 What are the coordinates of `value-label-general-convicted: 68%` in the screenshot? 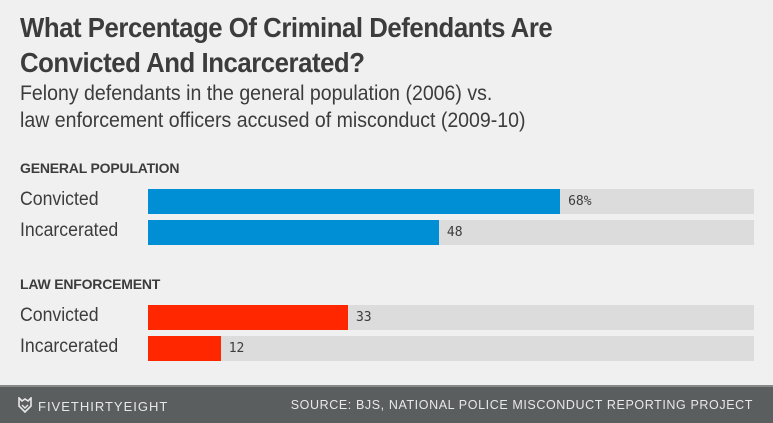 It's located at (580, 201).